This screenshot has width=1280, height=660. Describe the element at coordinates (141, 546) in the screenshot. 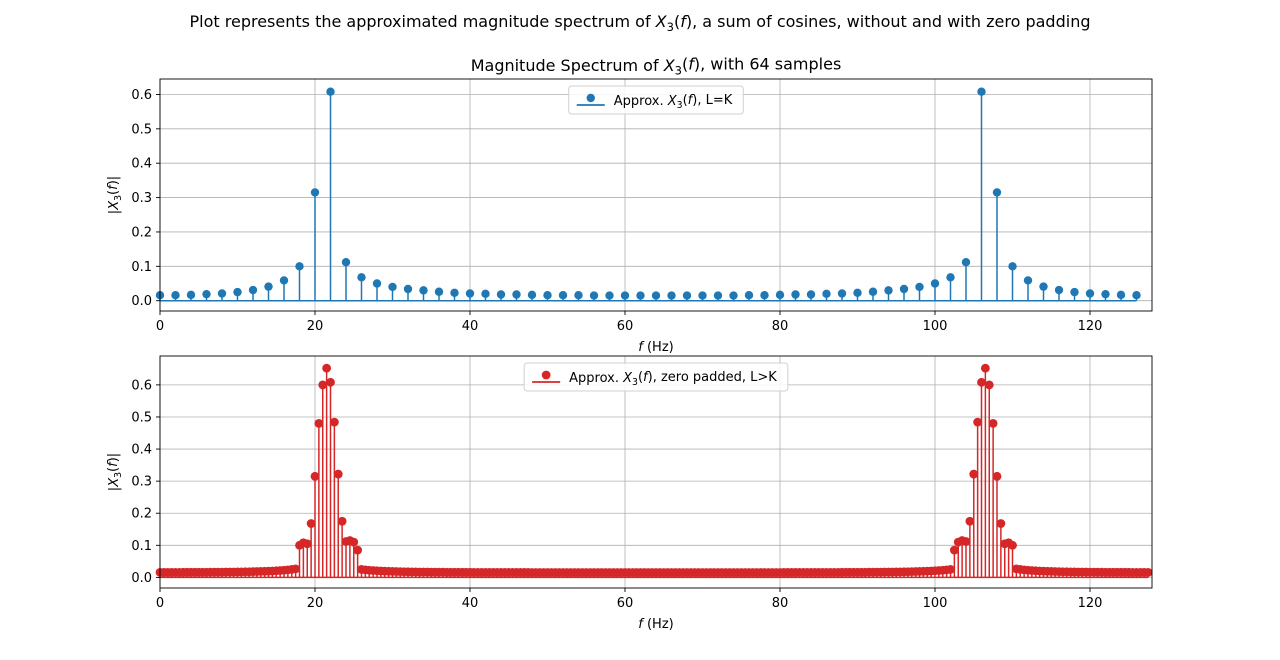

I see `y-tick-label: 0.1` at that location.